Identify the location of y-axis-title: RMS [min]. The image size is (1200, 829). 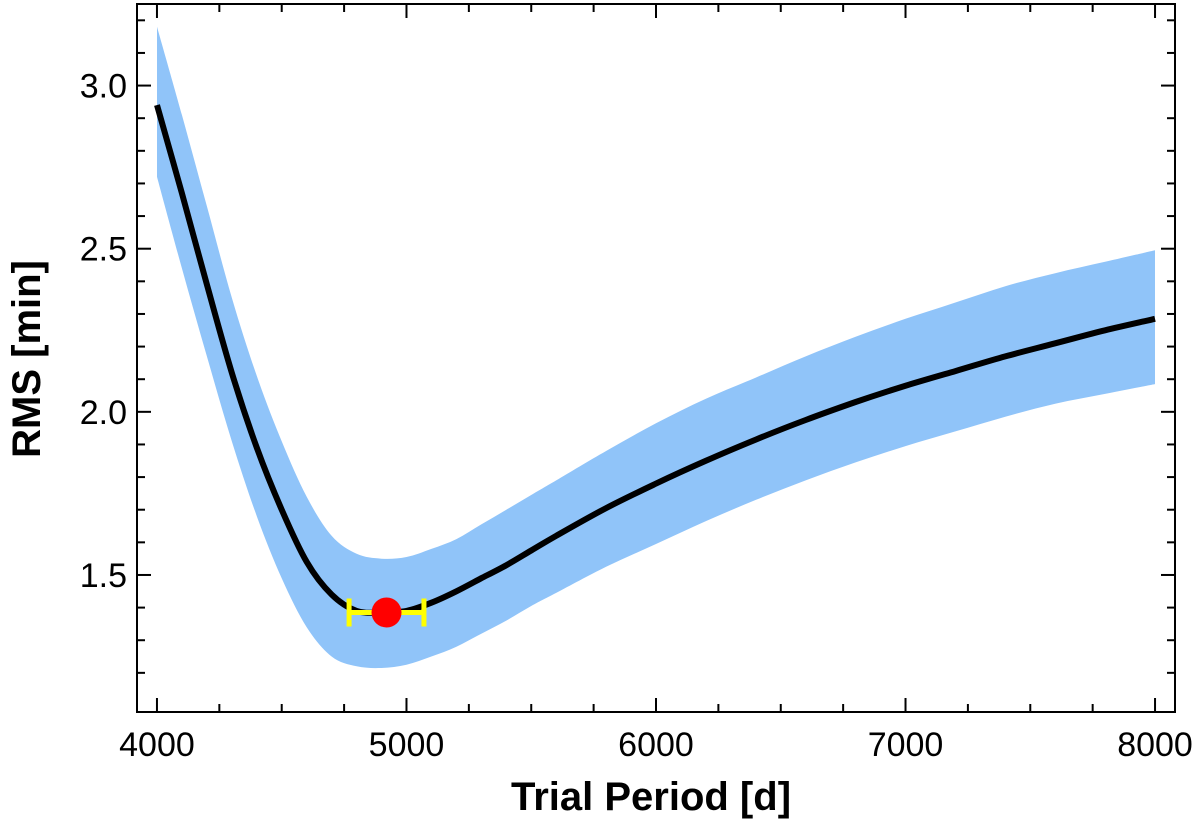
(27, 359).